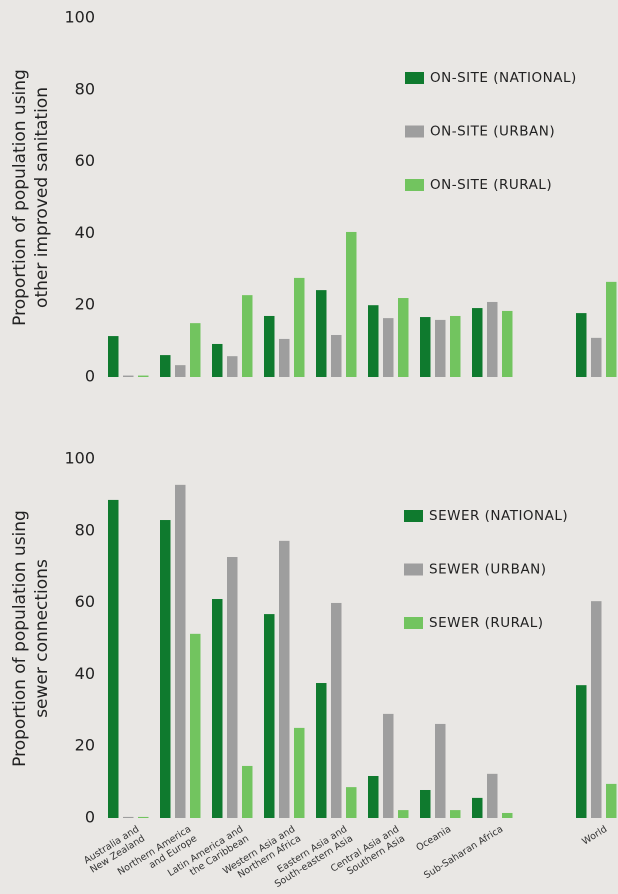 The image size is (618, 894). Describe the element at coordinates (491, 185) in the screenshot. I see `legend-label: ON-SITE (RURAL)` at that location.